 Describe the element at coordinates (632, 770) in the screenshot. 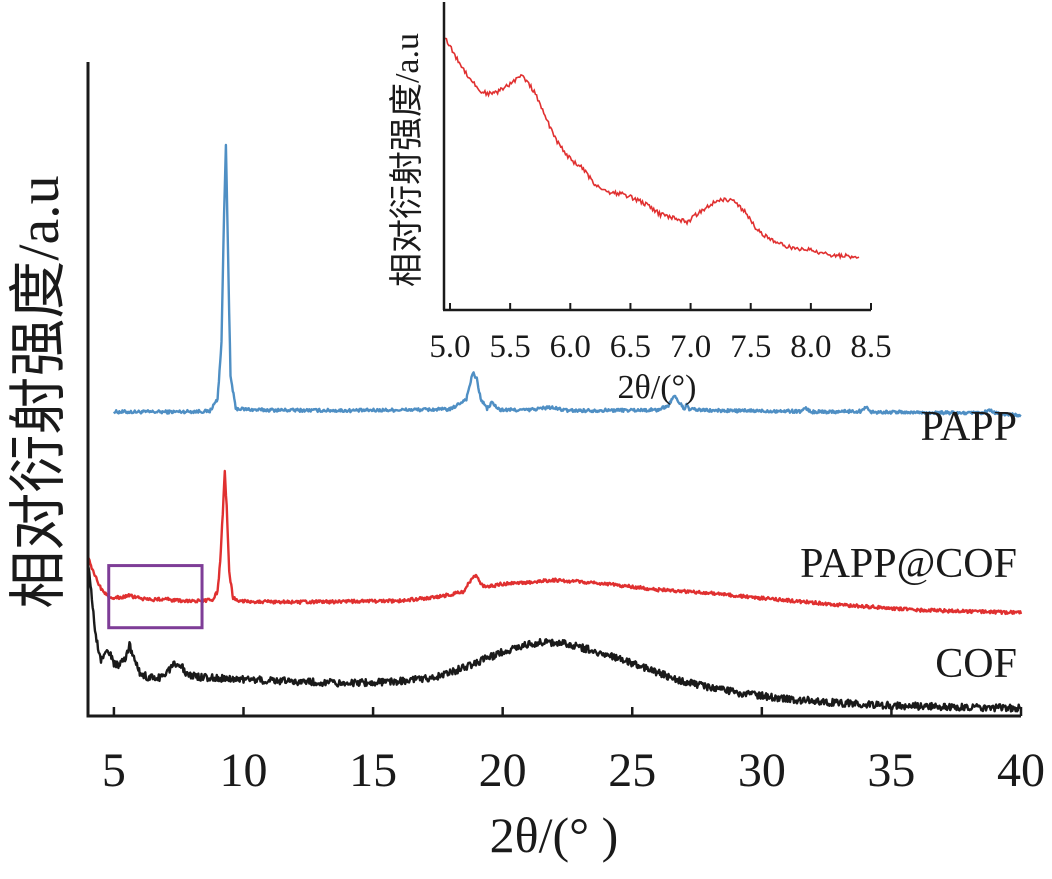

I see `main-x-tick-label: 25` at that location.